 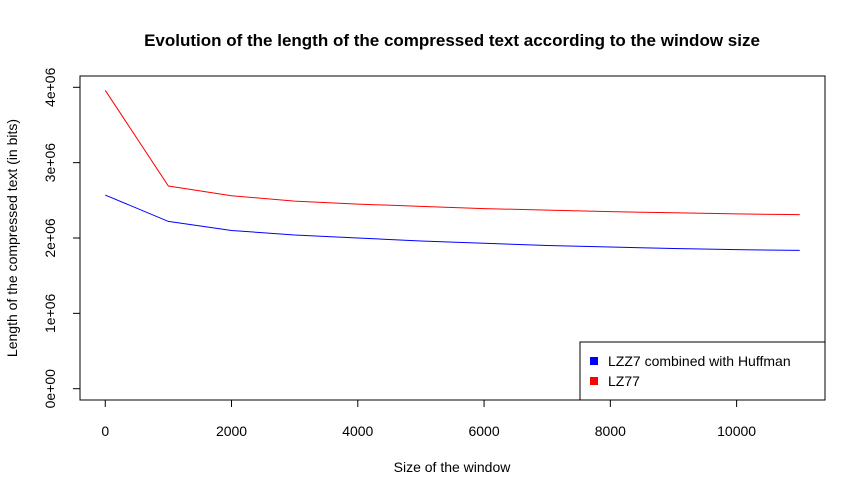 I want to click on y-axis: 0e+00 1e+06 2e+06 3e+06 4e+06, so click(x=61, y=238).